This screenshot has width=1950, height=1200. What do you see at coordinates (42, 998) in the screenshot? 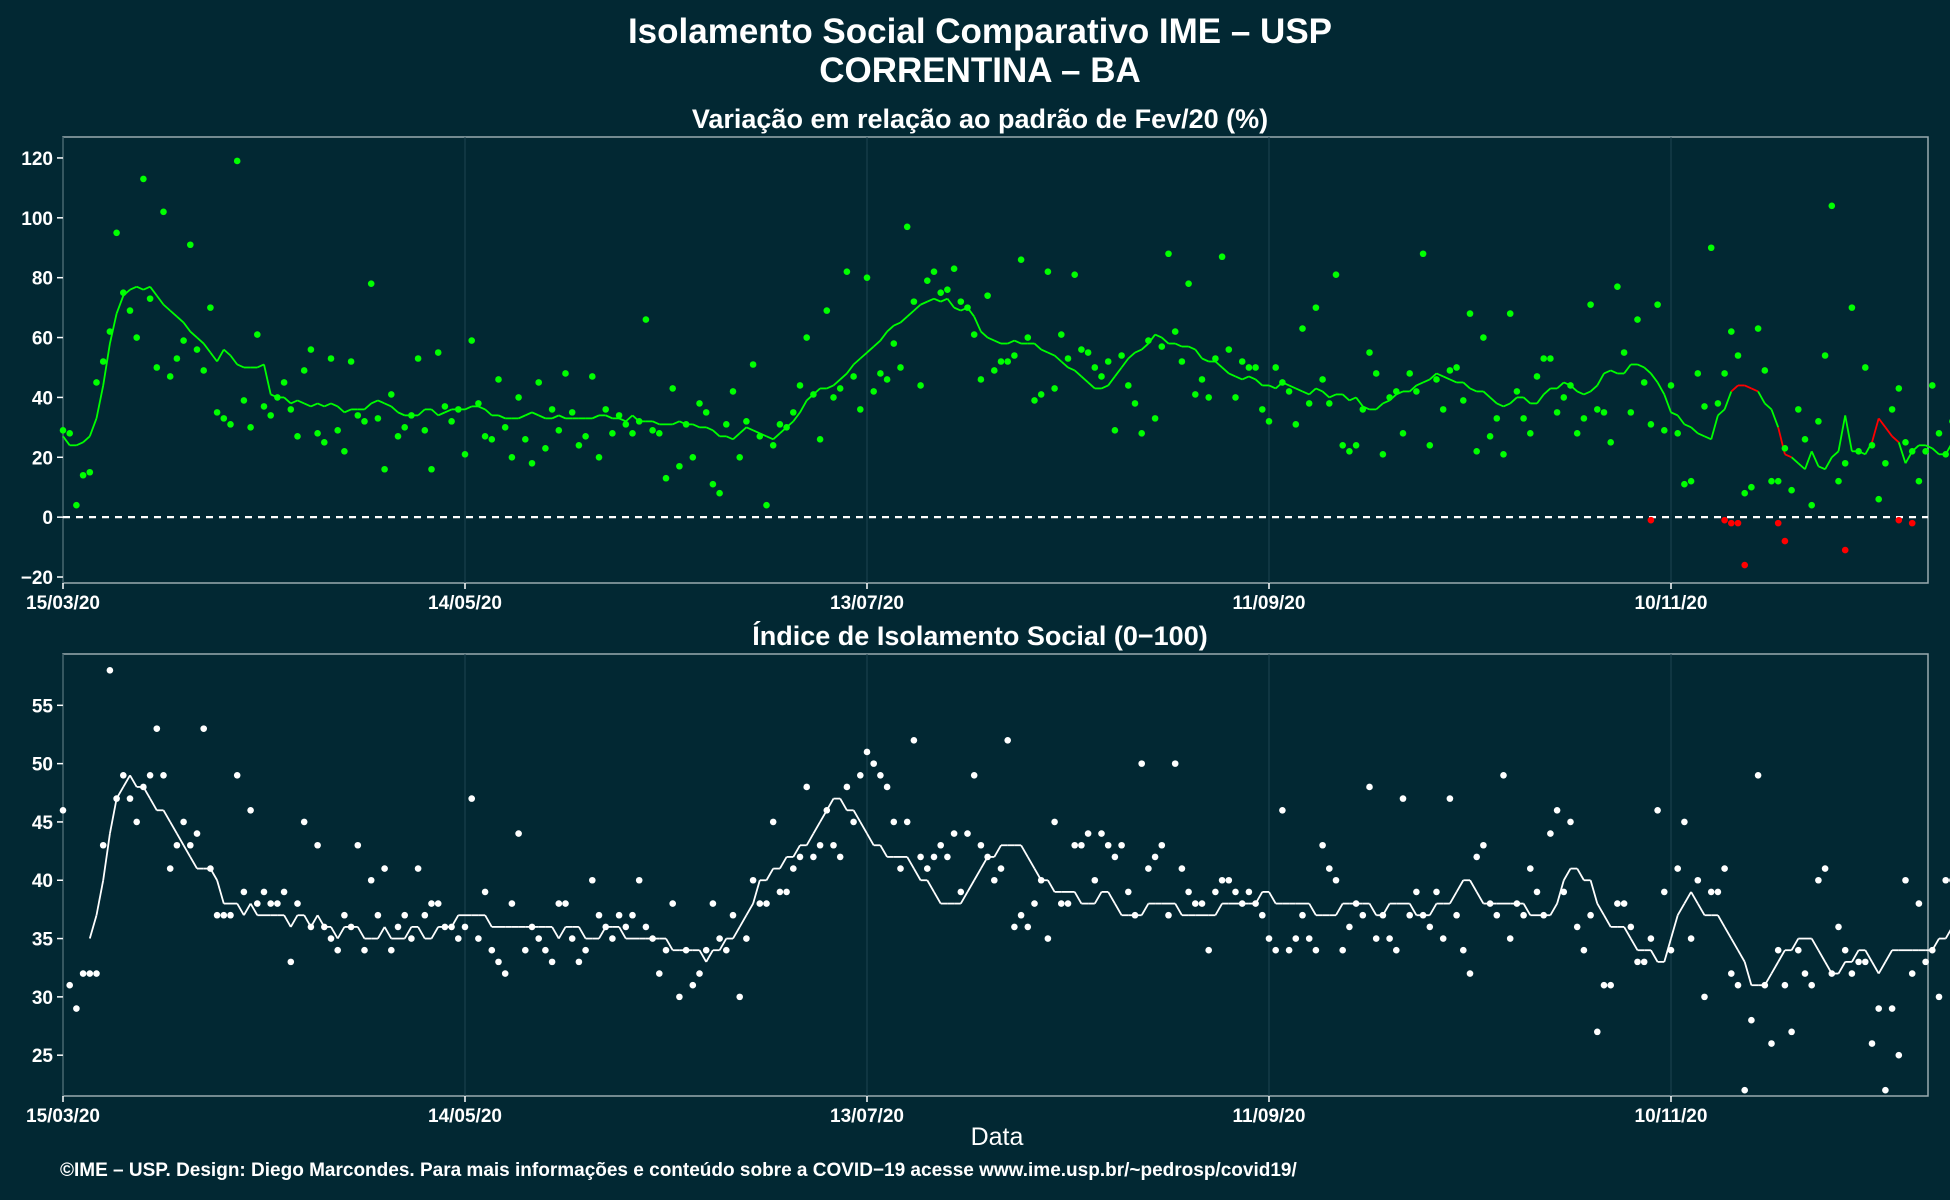
I see `y-tick-label: 30` at bounding box center [42, 998].